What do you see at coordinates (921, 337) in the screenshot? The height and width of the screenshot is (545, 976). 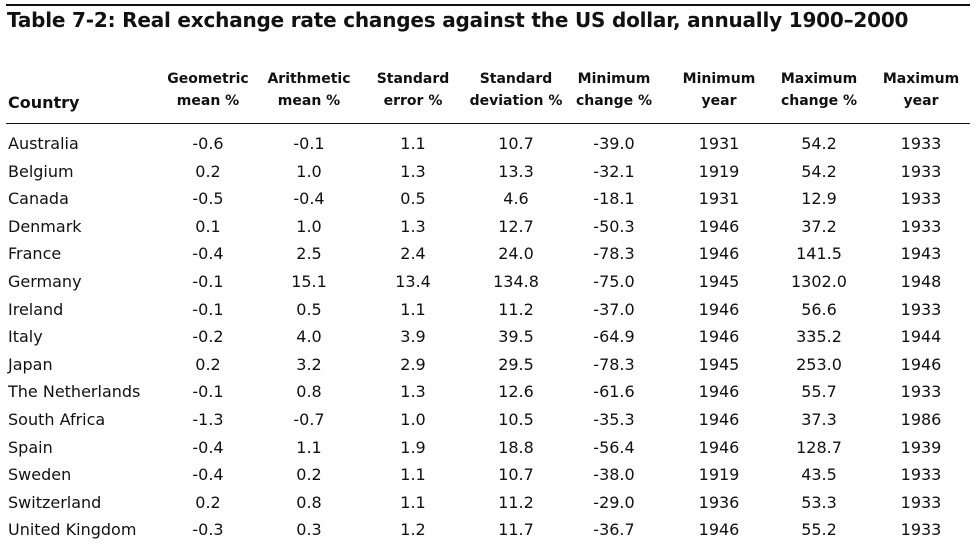 I see `cell-maximum-year: 1944` at bounding box center [921, 337].